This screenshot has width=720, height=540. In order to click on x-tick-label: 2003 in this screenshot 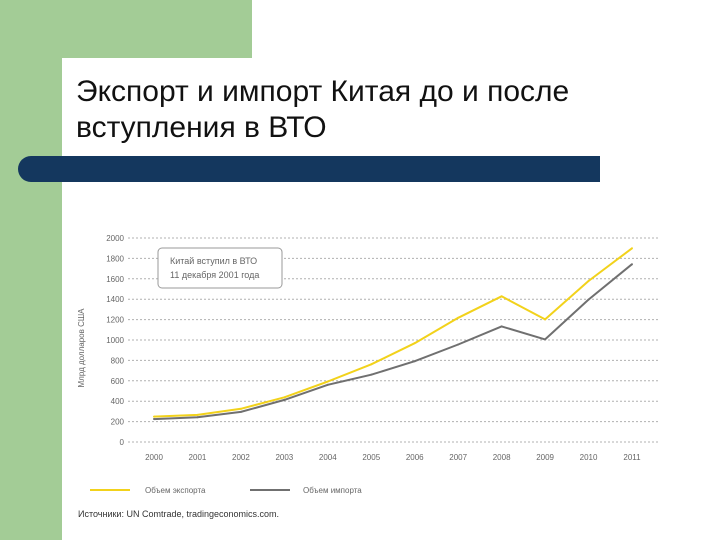, I will do `click(284, 457)`.